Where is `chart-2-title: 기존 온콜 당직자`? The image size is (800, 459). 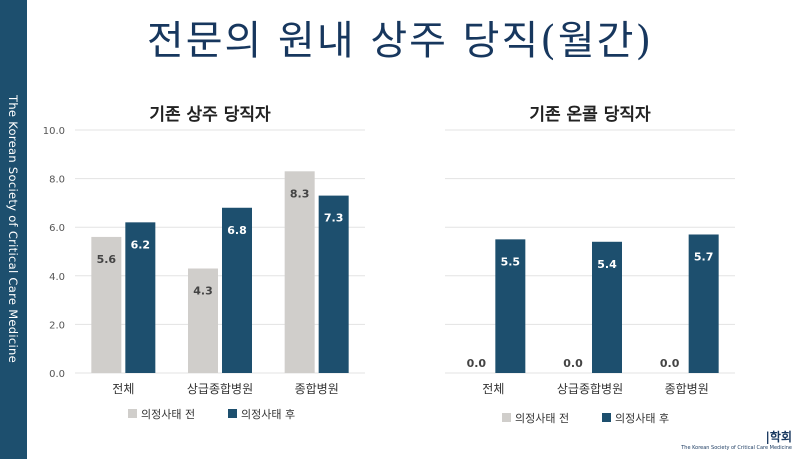 chart-2-title: 기존 온콜 당직자 is located at coordinates (590, 115).